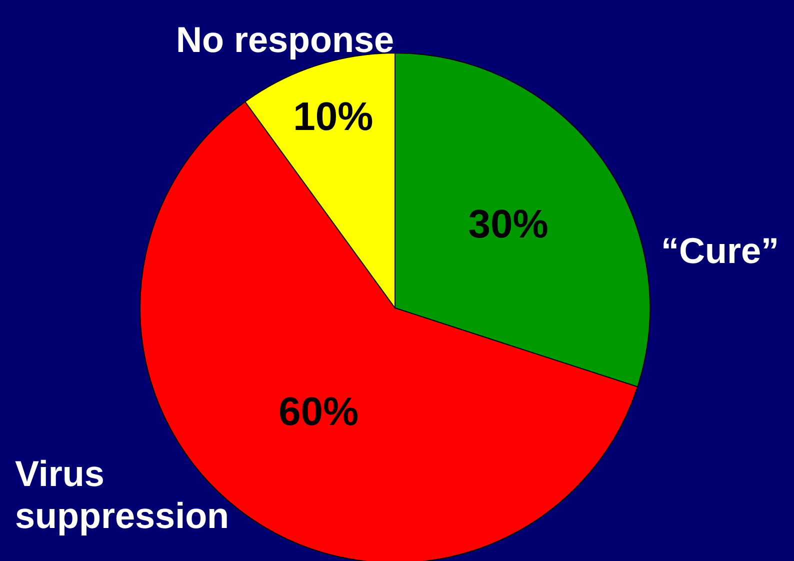 The width and height of the screenshot is (794, 561). Describe the element at coordinates (122, 494) in the screenshot. I see `slice-label: Virus suppression` at that location.